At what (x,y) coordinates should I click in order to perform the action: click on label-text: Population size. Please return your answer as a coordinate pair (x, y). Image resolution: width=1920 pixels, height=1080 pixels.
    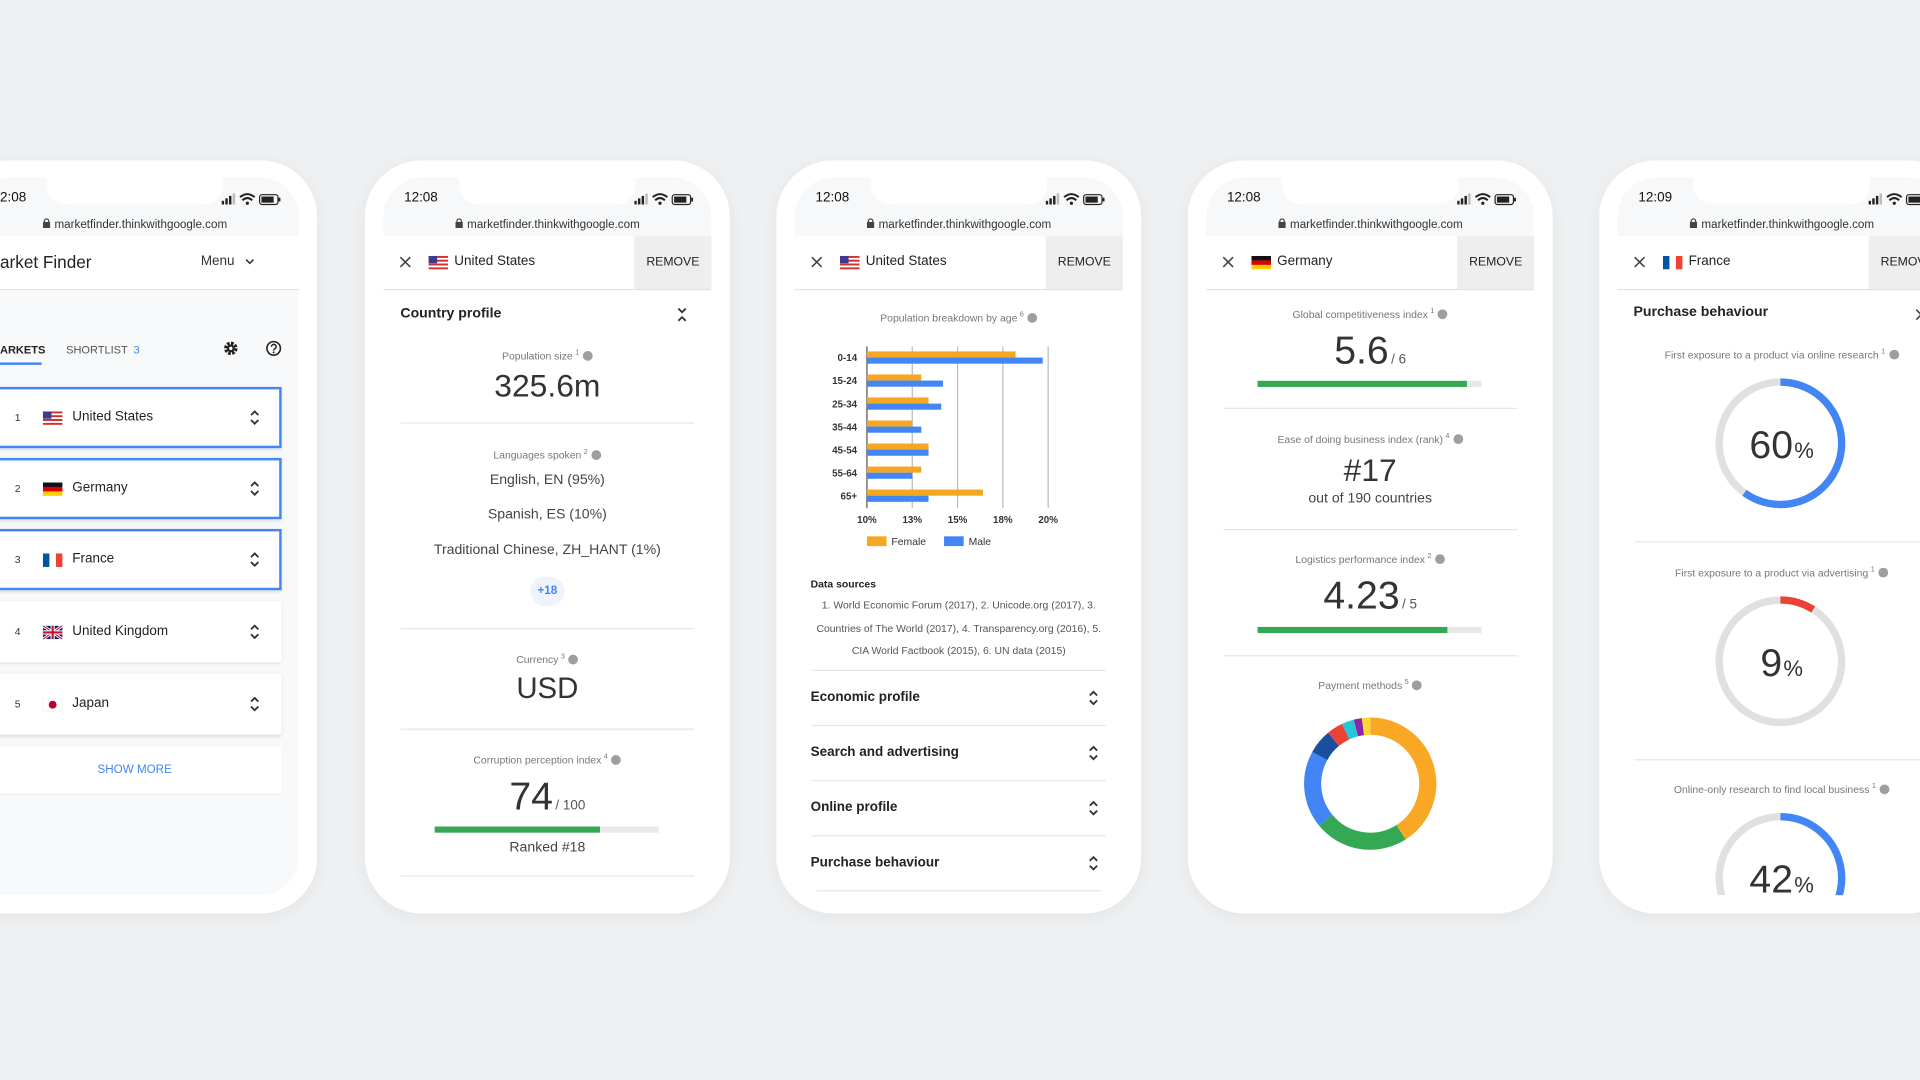
    Looking at the image, I should click on (537, 355).